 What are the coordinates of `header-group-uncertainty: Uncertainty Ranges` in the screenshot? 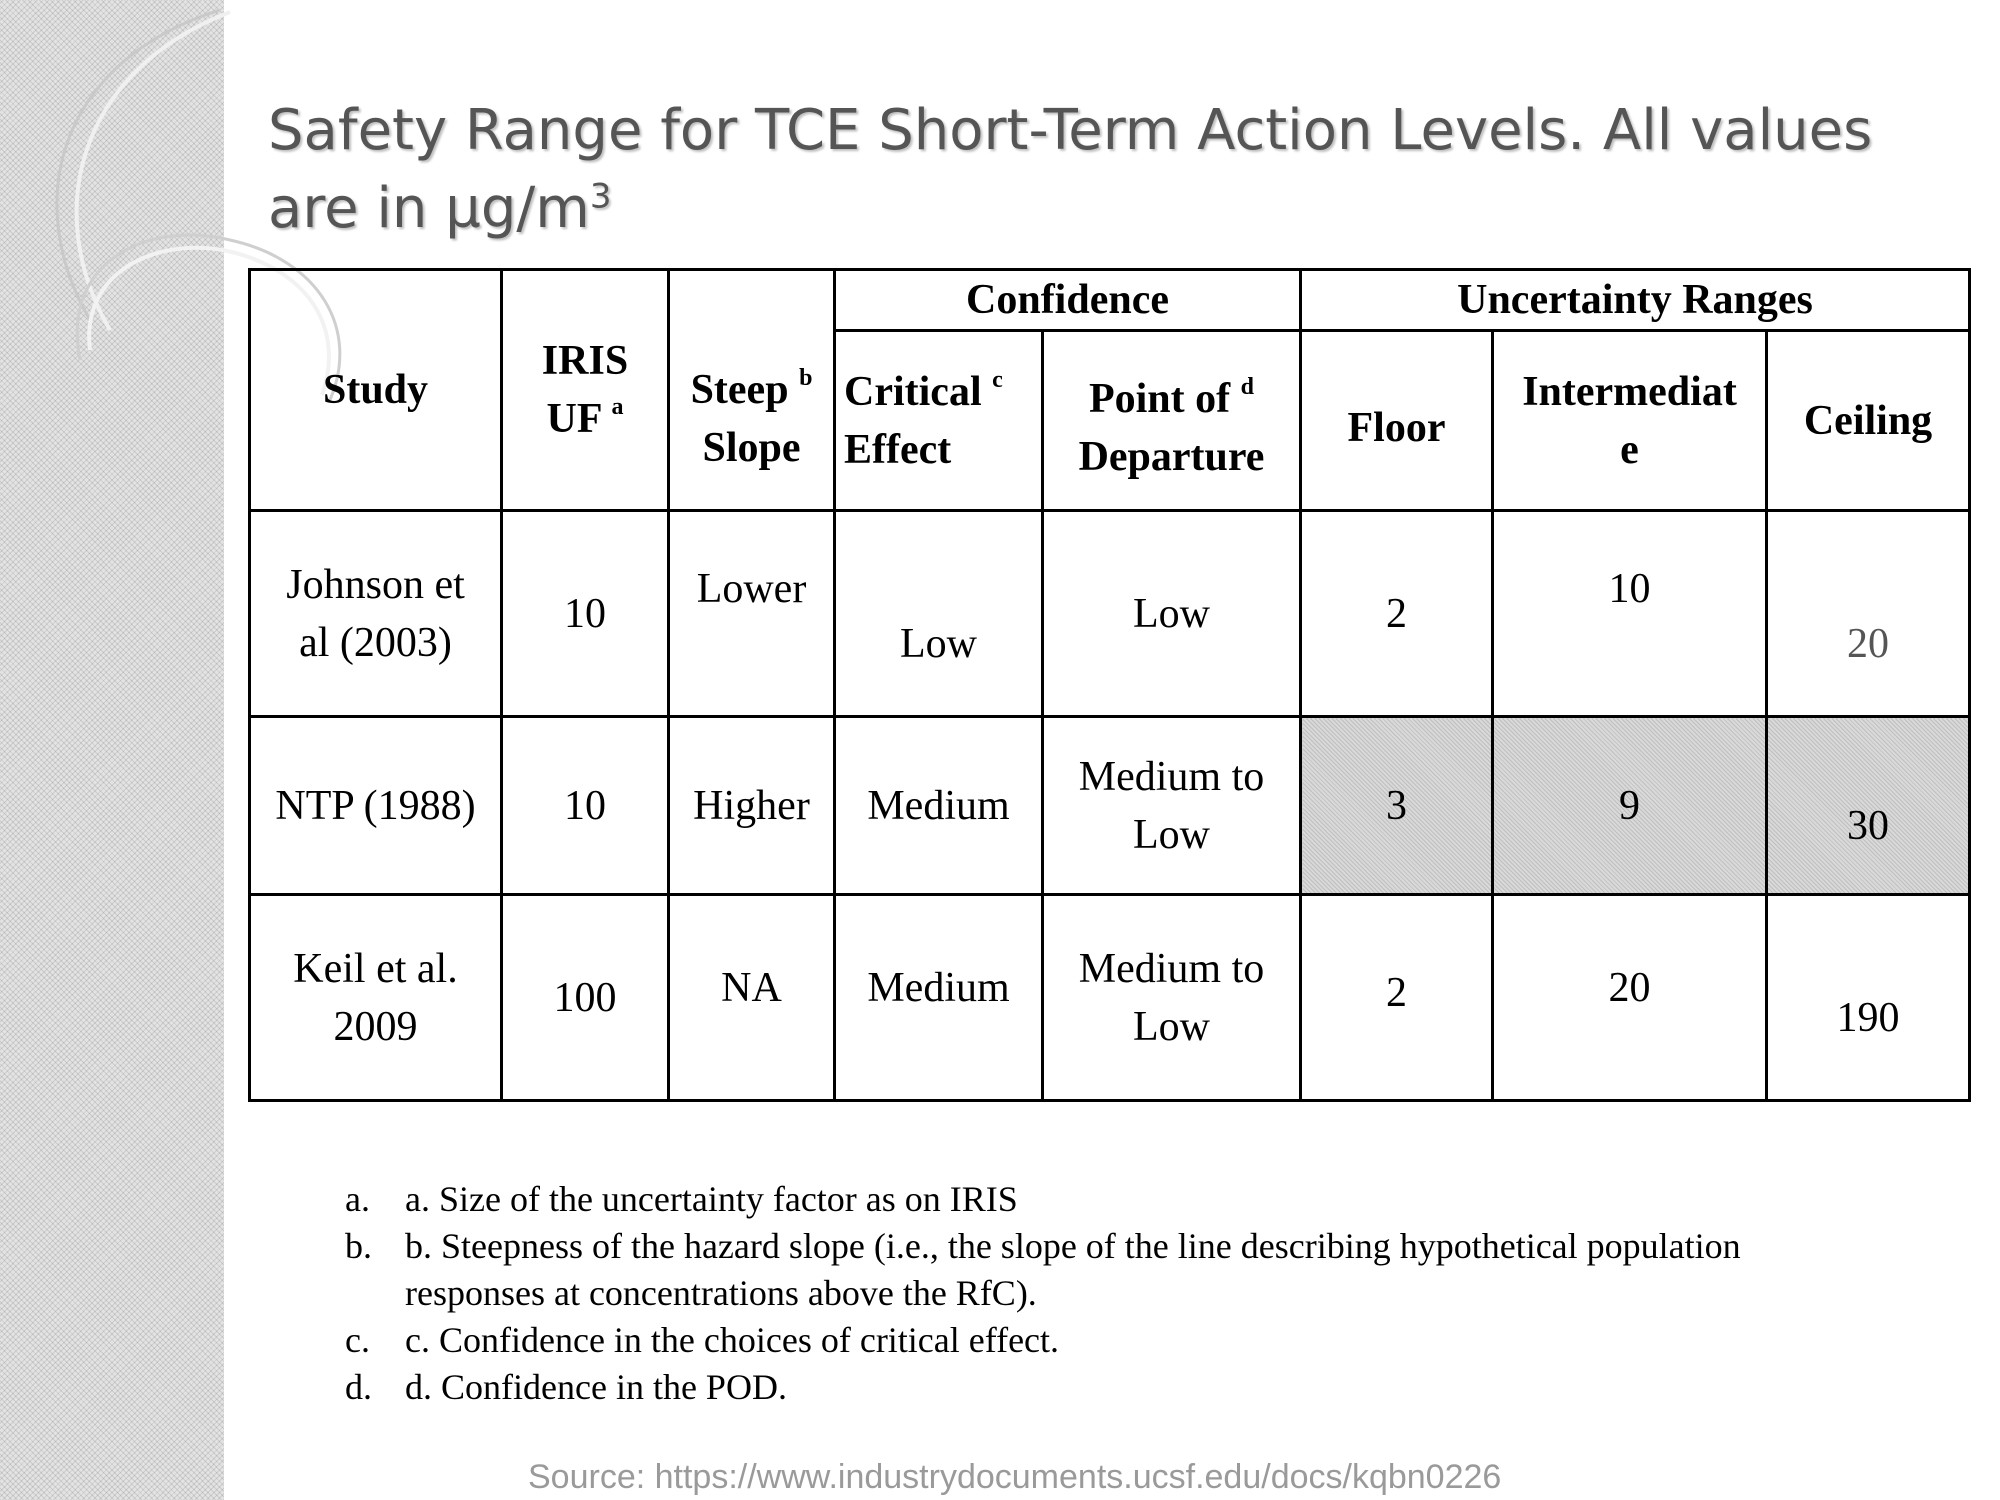 It's located at (1635, 300).